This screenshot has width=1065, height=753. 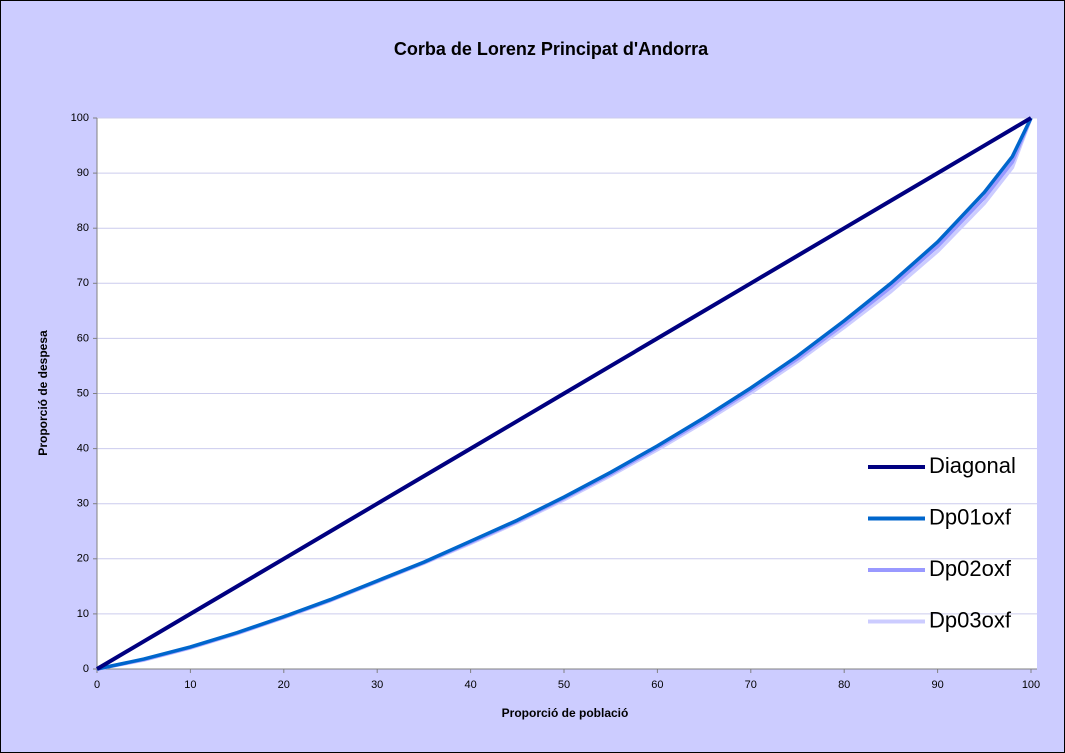 What do you see at coordinates (970, 516) in the screenshot?
I see `legend-label: Dp01oxf` at bounding box center [970, 516].